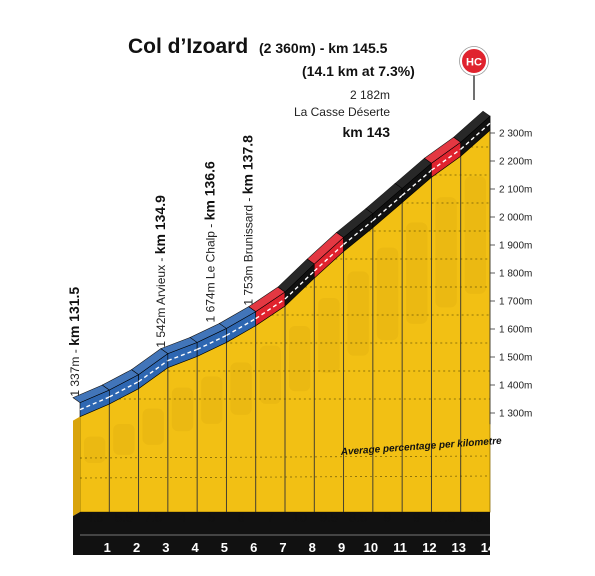 This screenshot has height=576, width=595. What do you see at coordinates (515, 386) in the screenshot?
I see `altitude-tick-label: 1 400m` at bounding box center [515, 386].